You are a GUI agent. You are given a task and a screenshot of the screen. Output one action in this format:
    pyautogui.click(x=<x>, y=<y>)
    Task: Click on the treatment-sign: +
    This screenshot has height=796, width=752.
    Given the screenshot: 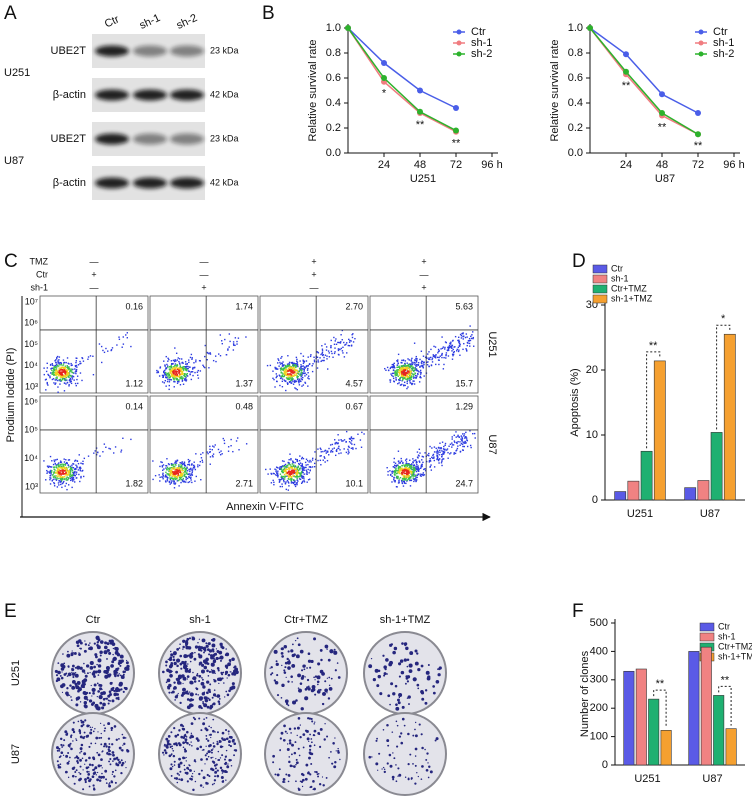 What is the action you would take?
    pyautogui.click(x=313, y=274)
    